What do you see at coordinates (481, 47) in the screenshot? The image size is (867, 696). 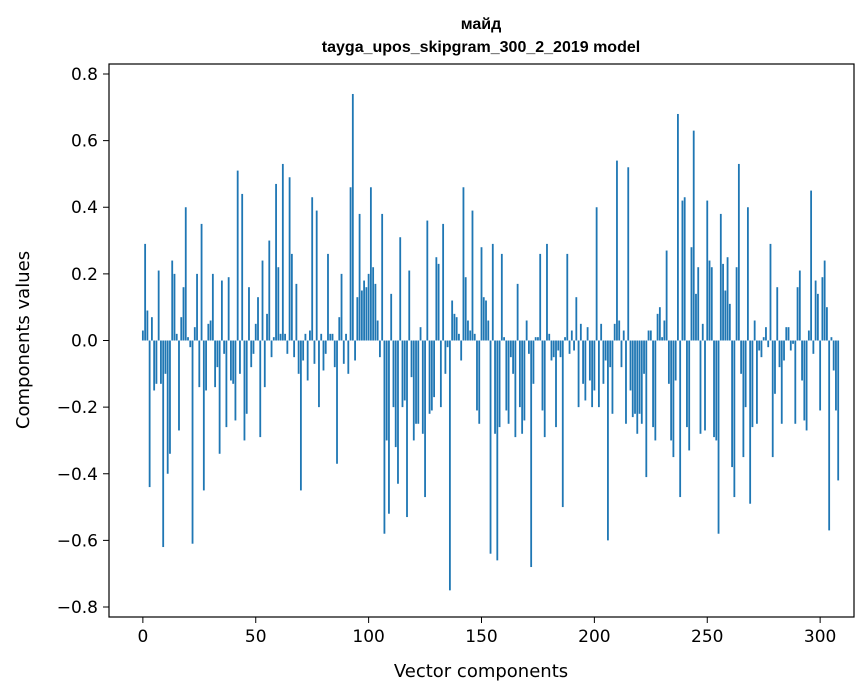 I see `chart-subtitle: tayga_upos_skipgram_300_2_2019 model` at bounding box center [481, 47].